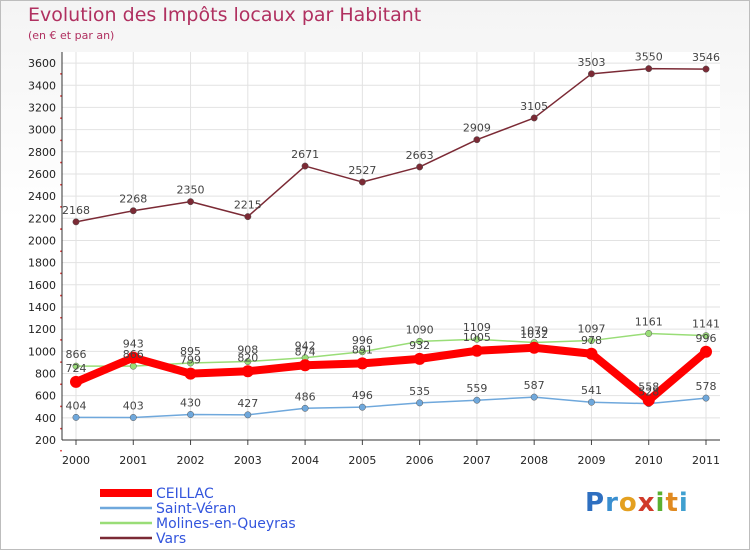 Image resolution: width=750 pixels, height=550 pixels. I want to click on data-label: 541, so click(591, 390).